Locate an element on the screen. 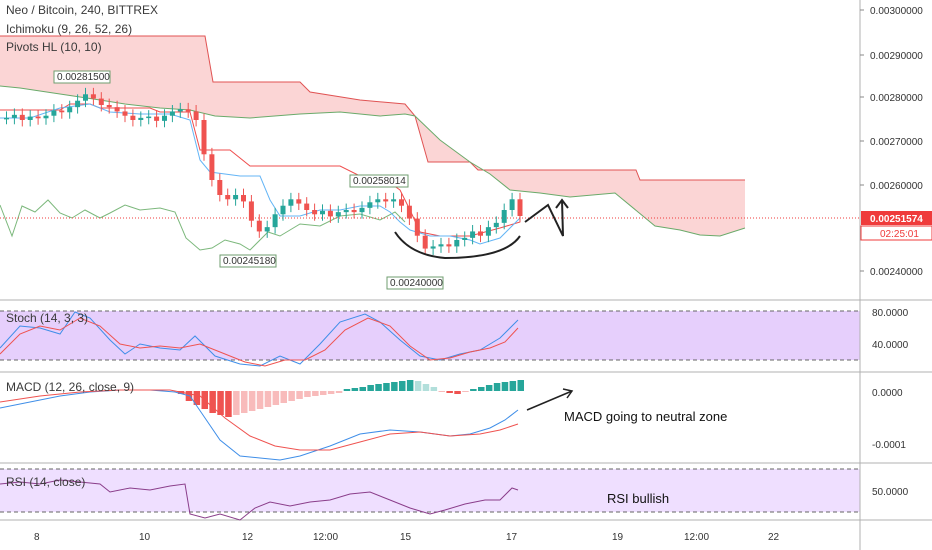  current-price-value: 0.00251574 is located at coordinates (896, 219).